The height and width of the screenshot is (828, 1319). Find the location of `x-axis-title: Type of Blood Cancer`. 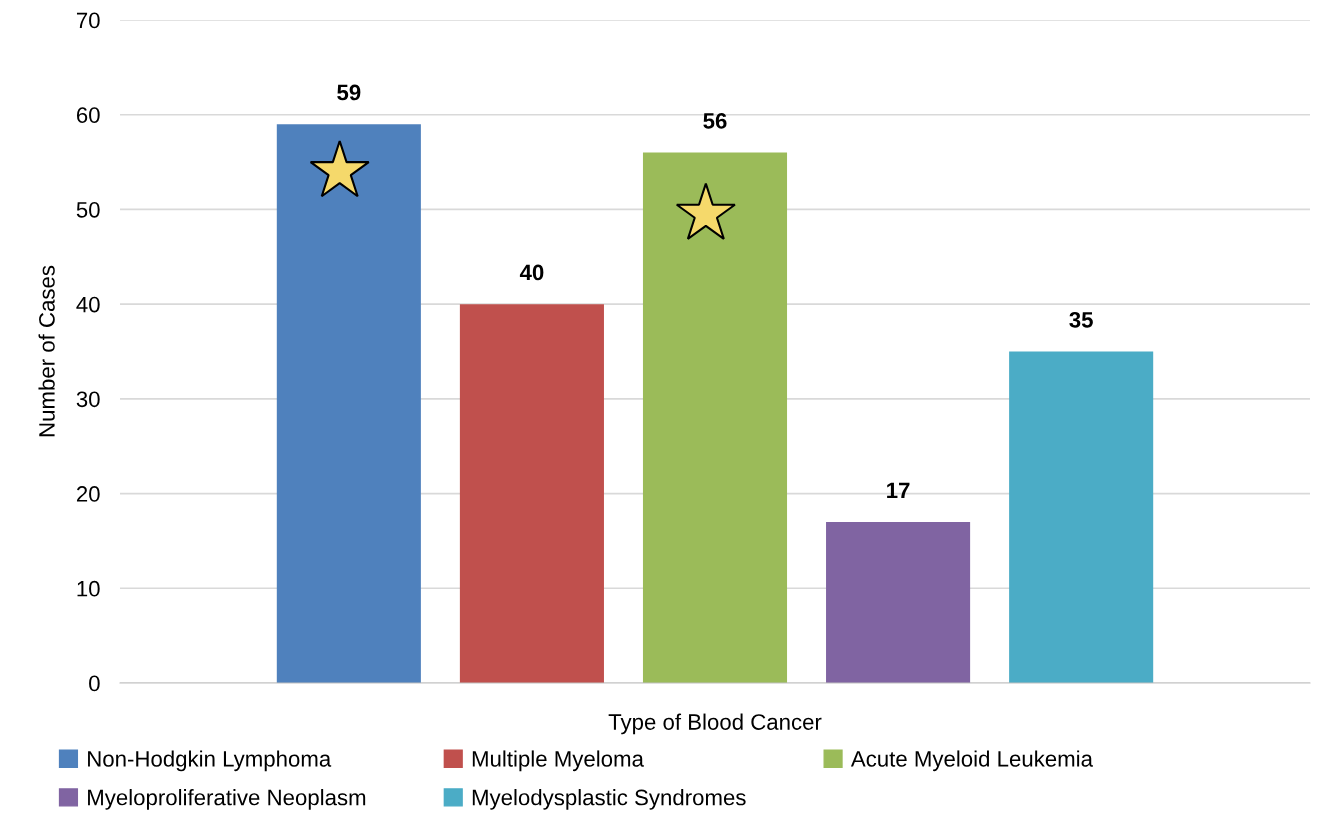

x-axis-title: Type of Blood Cancer is located at coordinates (715, 724).